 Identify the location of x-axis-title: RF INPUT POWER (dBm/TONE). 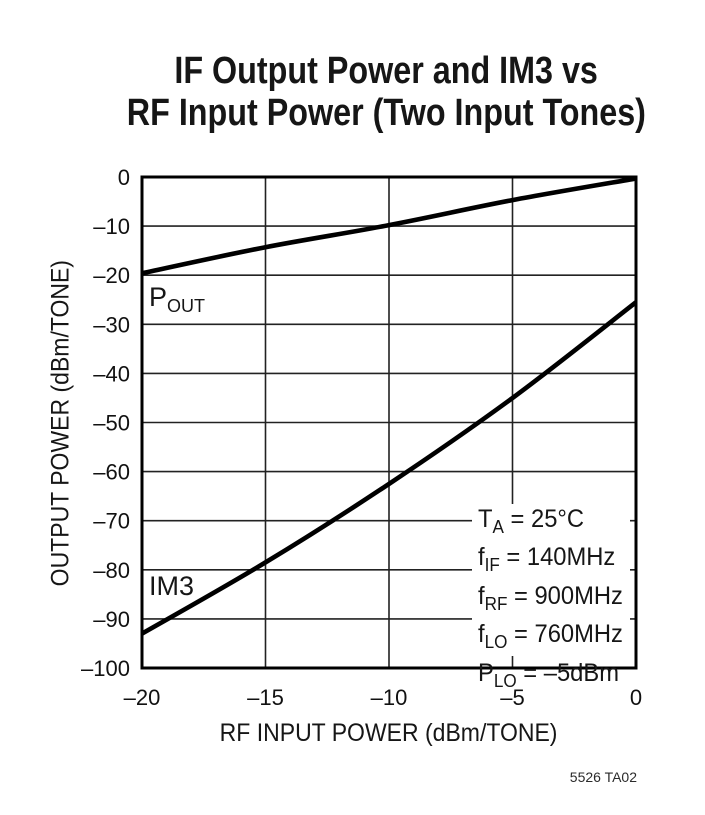
(389, 733).